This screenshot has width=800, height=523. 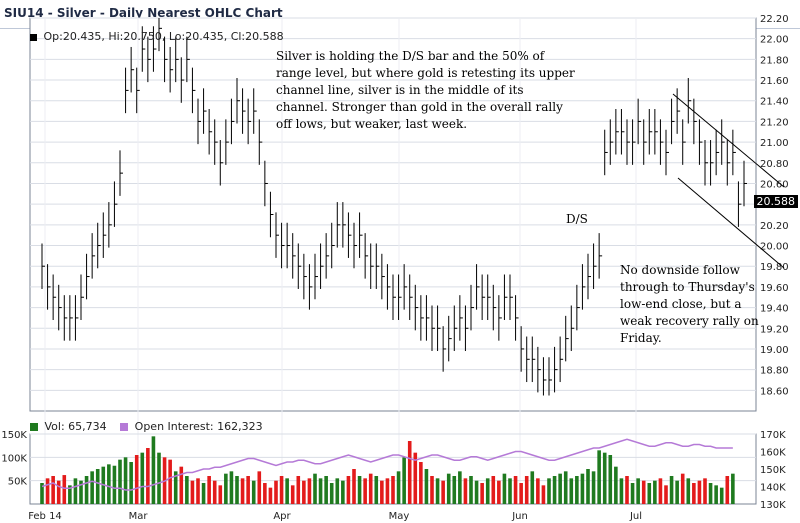 I want to click on x-tick-label: Feb 14, so click(x=45, y=516).